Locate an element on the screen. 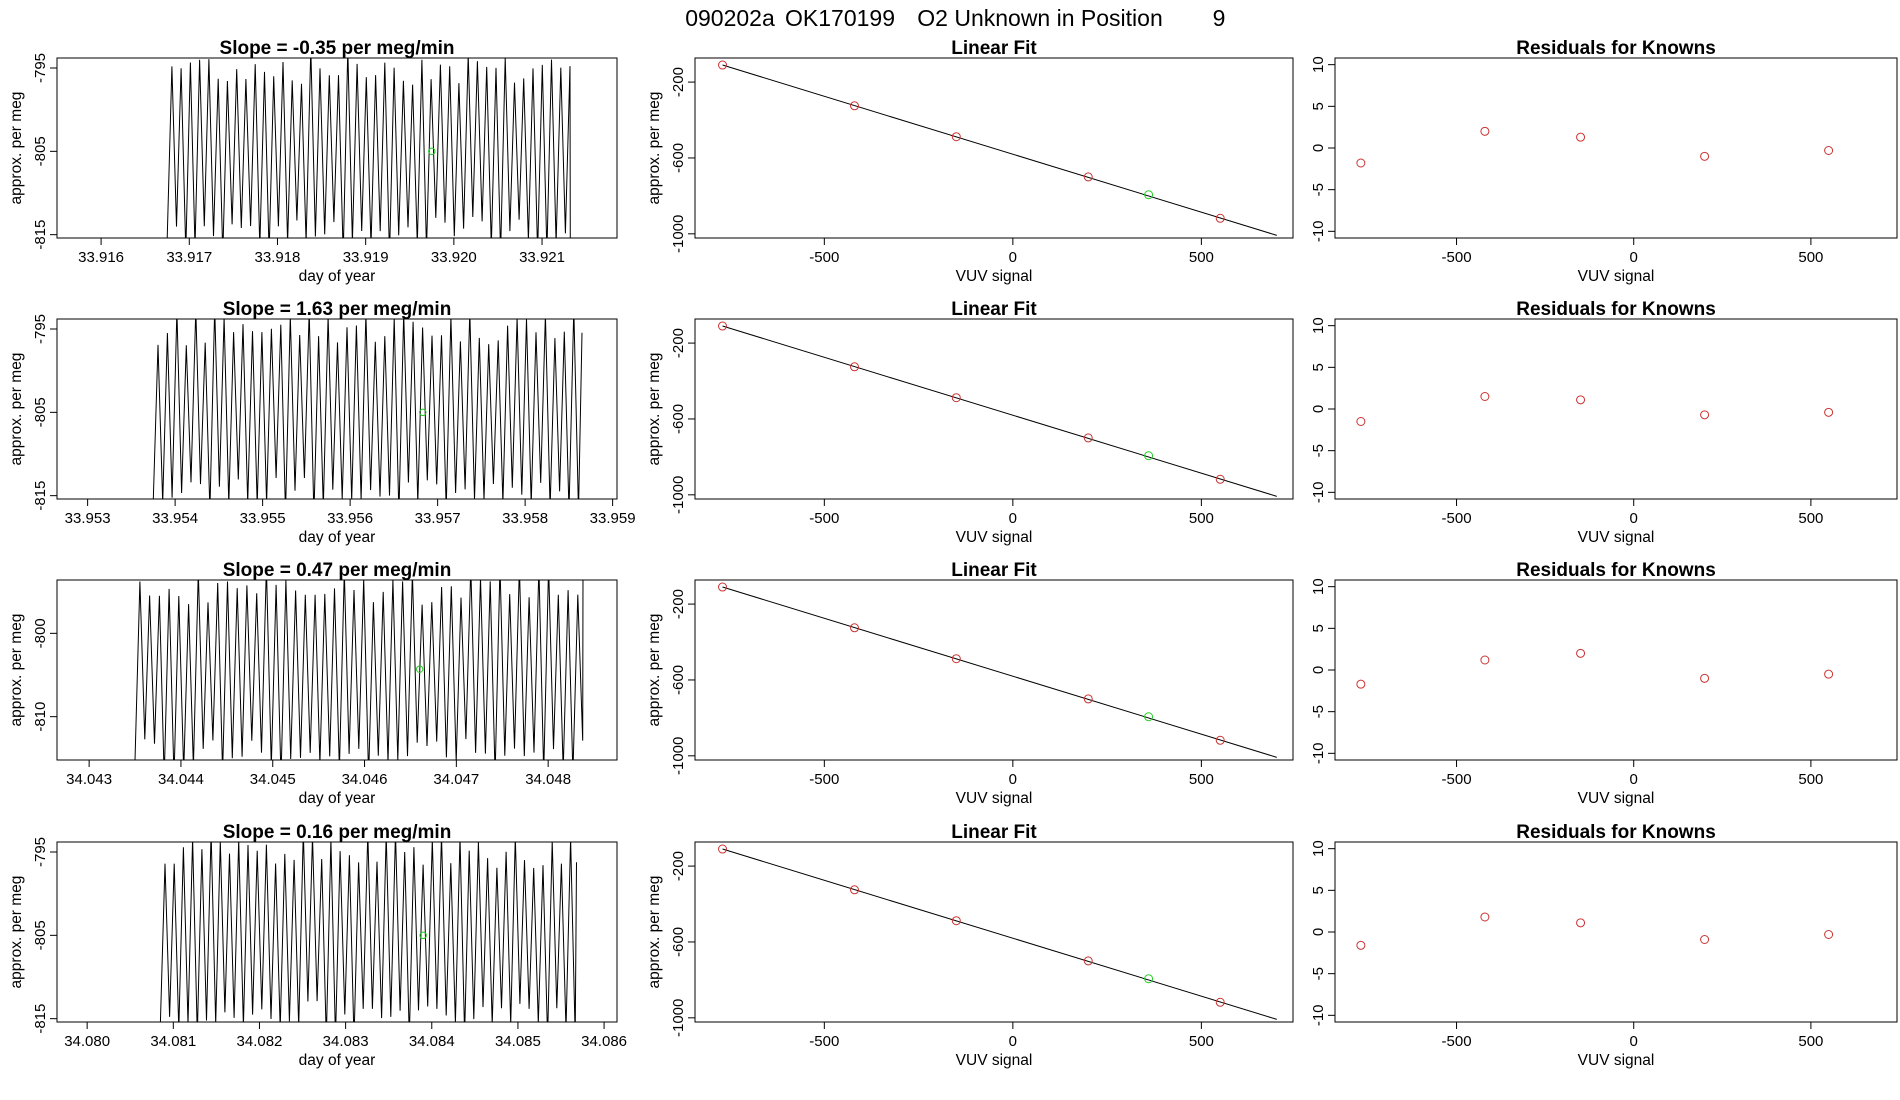 Image resolution: width=1900 pixels, height=1100 pixels. slope-value: 0.16 is located at coordinates (314, 832).